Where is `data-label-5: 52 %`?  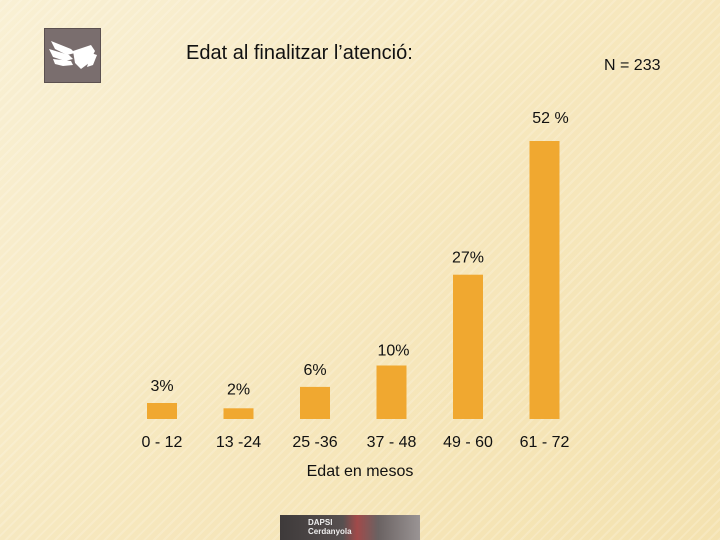 data-label-5: 52 % is located at coordinates (550, 118).